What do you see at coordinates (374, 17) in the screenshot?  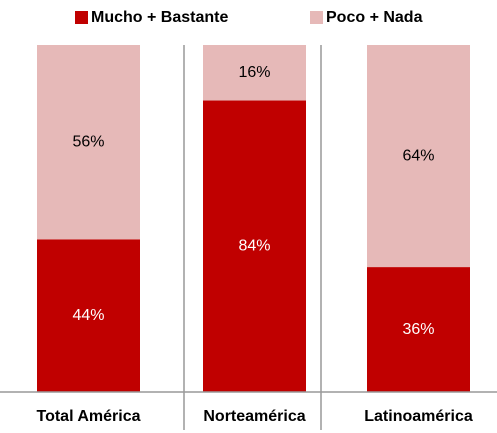 I see `legend-label: Poco + Nada` at bounding box center [374, 17].